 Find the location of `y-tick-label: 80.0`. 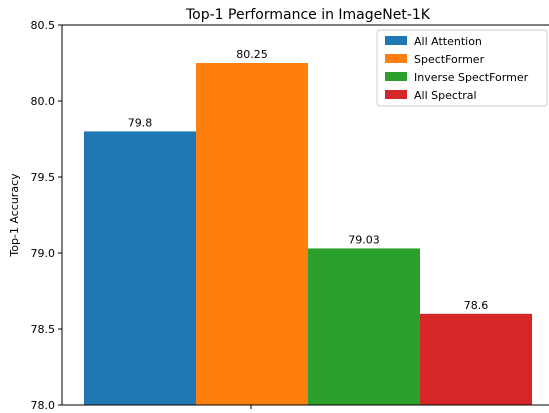

y-tick-label: 80.0 is located at coordinates (43, 101).